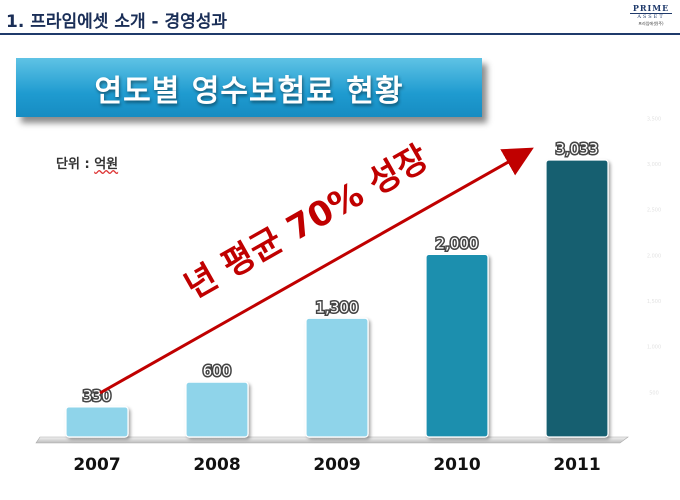 Image resolution: width=680 pixels, height=500 pixels. I want to click on company-logo: PRIME ASSET 프라임에셋(주), so click(651, 15).